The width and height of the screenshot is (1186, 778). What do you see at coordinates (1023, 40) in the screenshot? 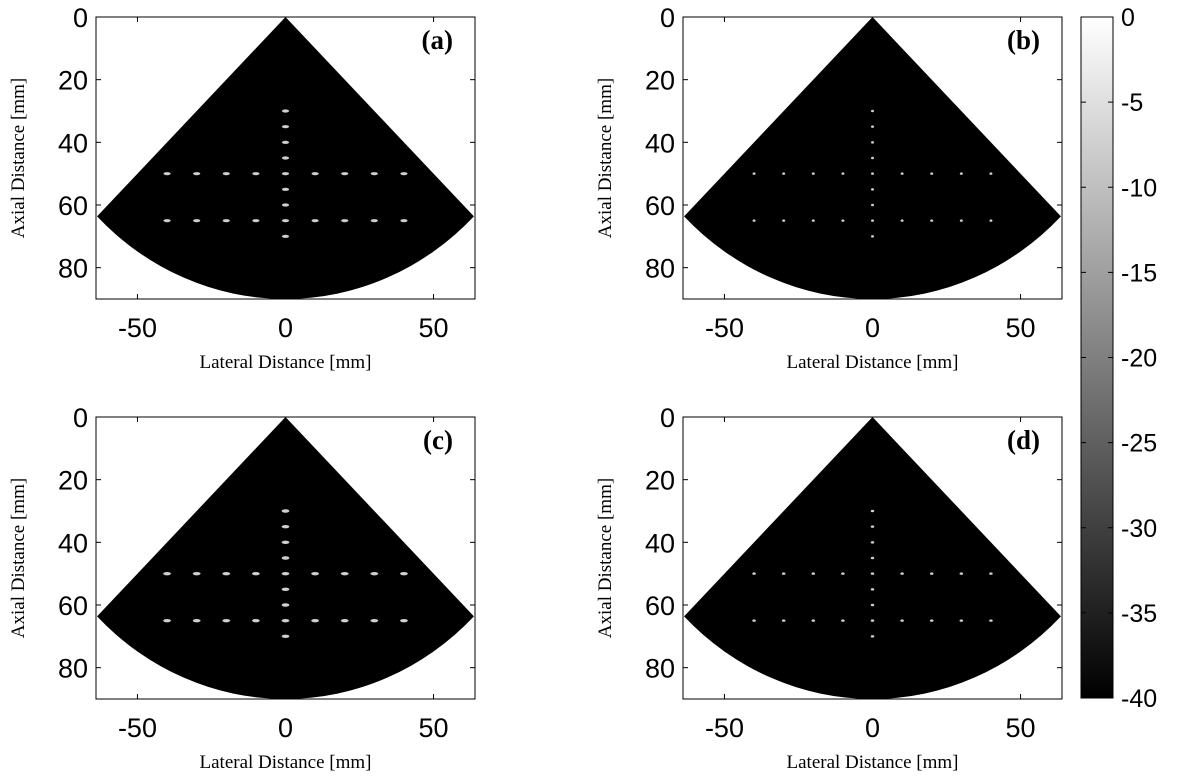
I see `panel-label: (b)` at bounding box center [1023, 40].